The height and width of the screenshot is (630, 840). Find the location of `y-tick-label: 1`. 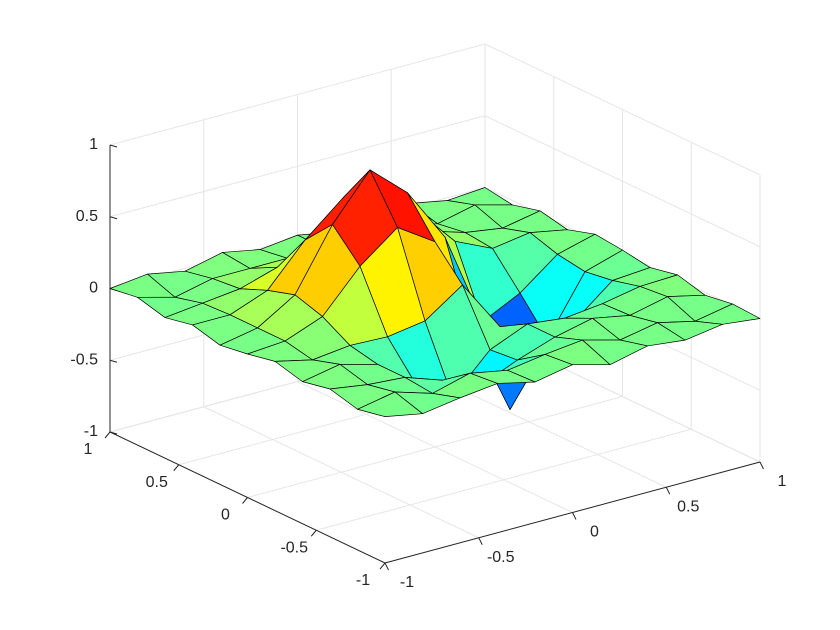

y-tick-label: 1 is located at coordinates (88, 449).